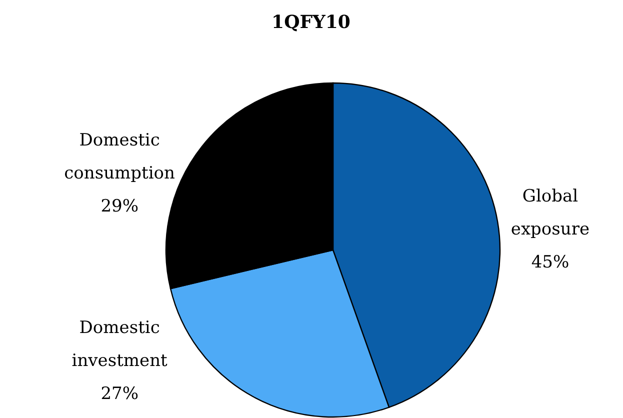 This screenshot has height=418, width=623. Describe the element at coordinates (550, 213) in the screenshot. I see `slice-label: Global exposure` at that location.